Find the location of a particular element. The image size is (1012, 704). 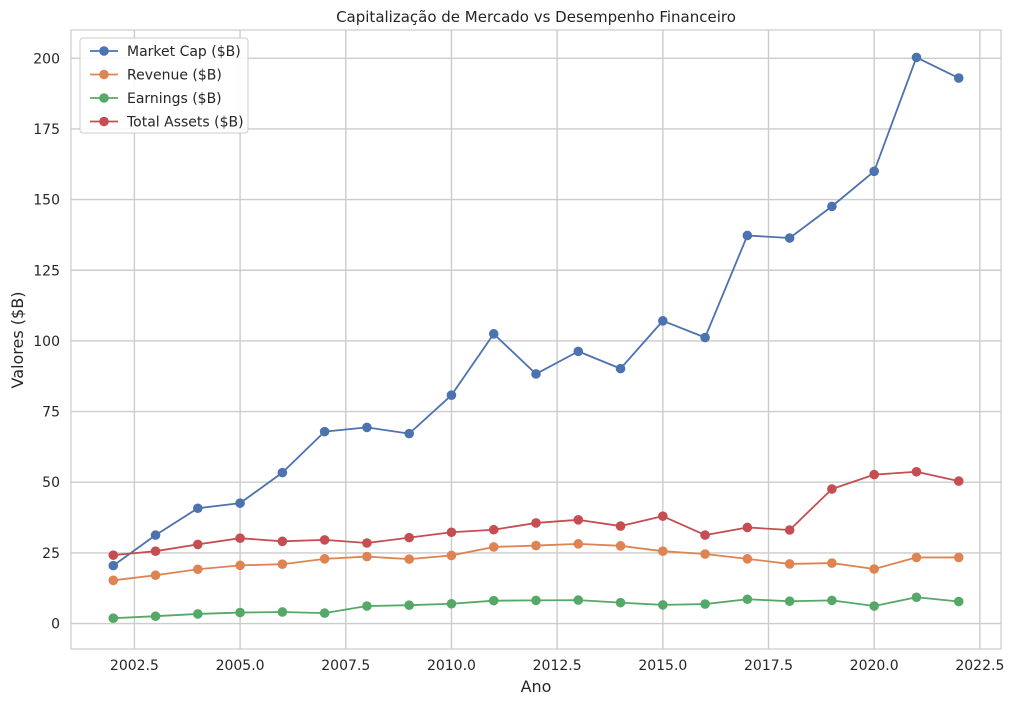

legend-label: Earnings ($B) is located at coordinates (174, 99).